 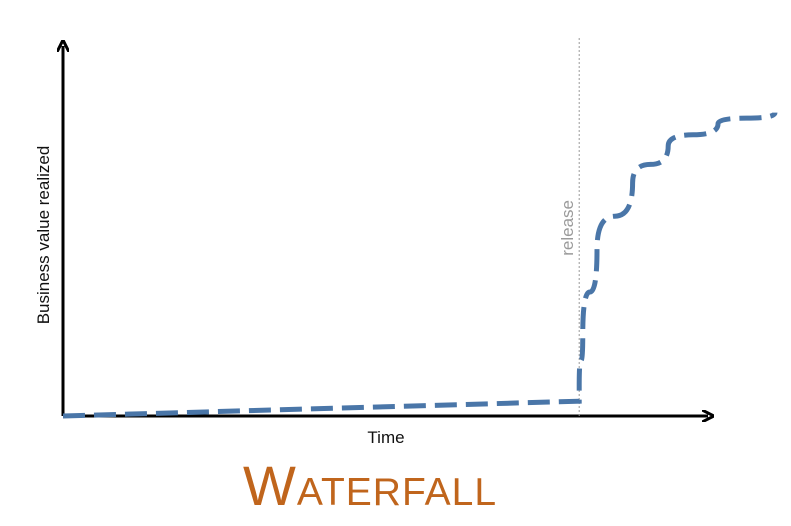 What do you see at coordinates (385, 437) in the screenshot?
I see `x-axis-label: Time` at bounding box center [385, 437].